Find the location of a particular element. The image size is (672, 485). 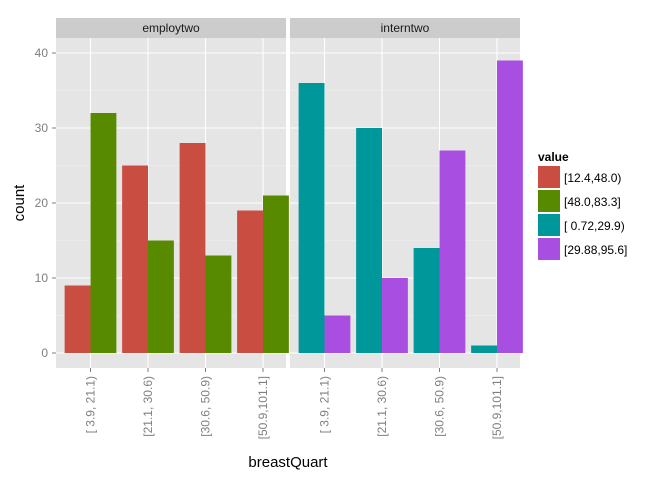

legend-title: value is located at coordinates (553, 157).